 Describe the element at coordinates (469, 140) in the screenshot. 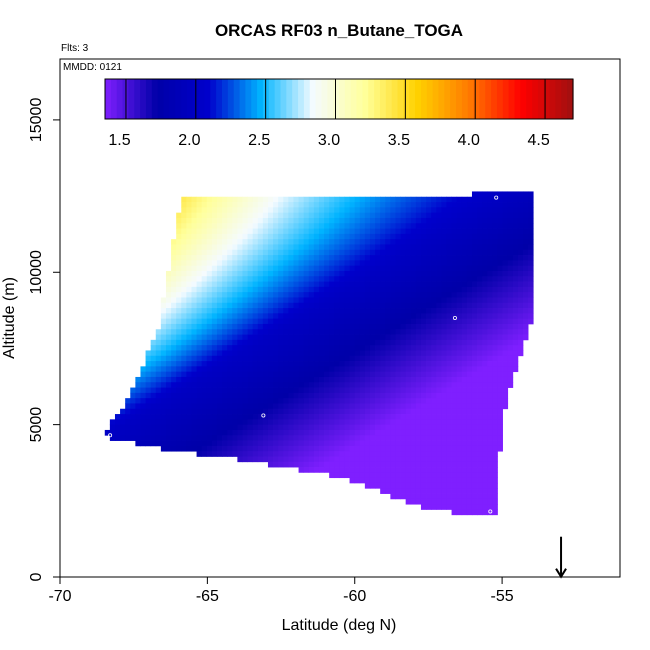

I see `colorbar-tick-label: 4.0` at that location.